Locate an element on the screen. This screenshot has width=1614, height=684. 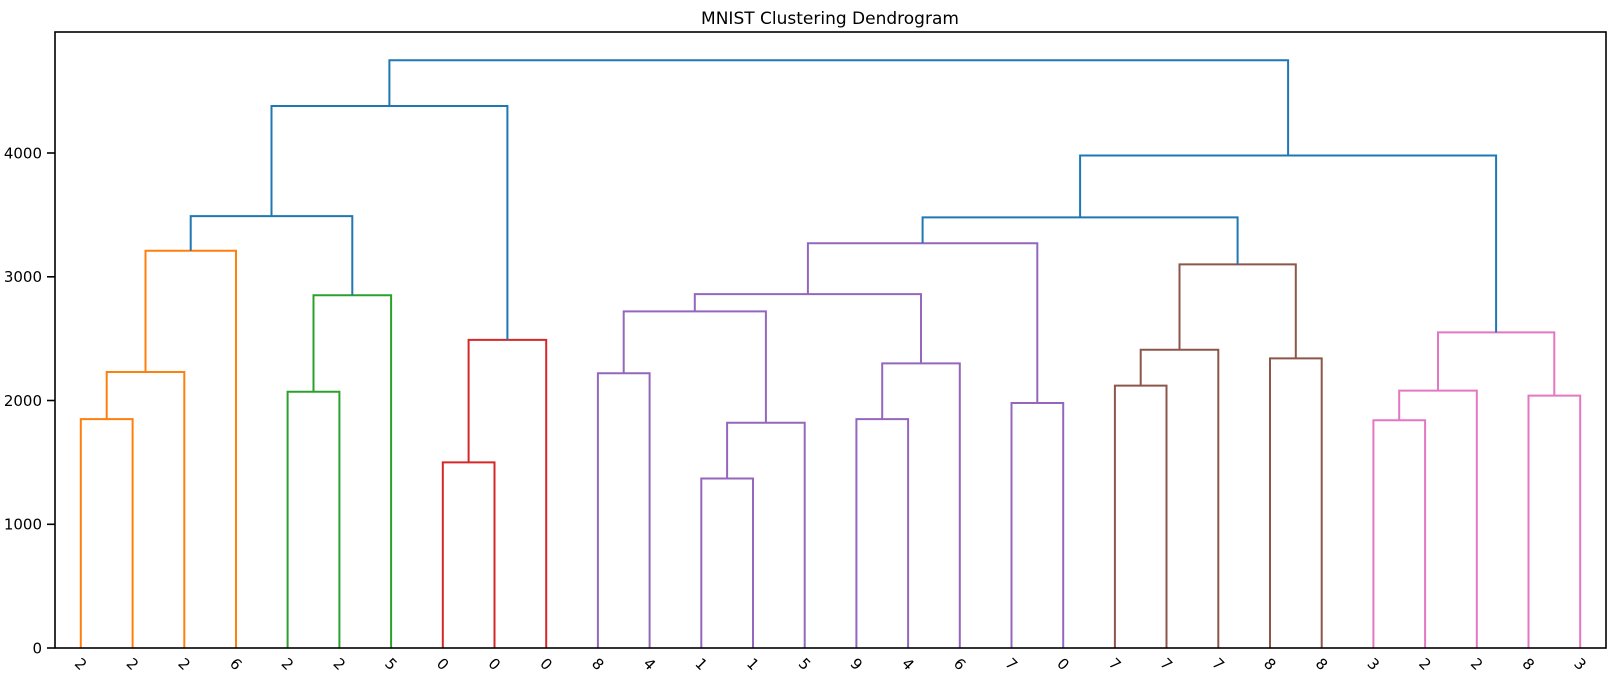
x-axis-leaf-label: 9 is located at coordinates (855, 663).